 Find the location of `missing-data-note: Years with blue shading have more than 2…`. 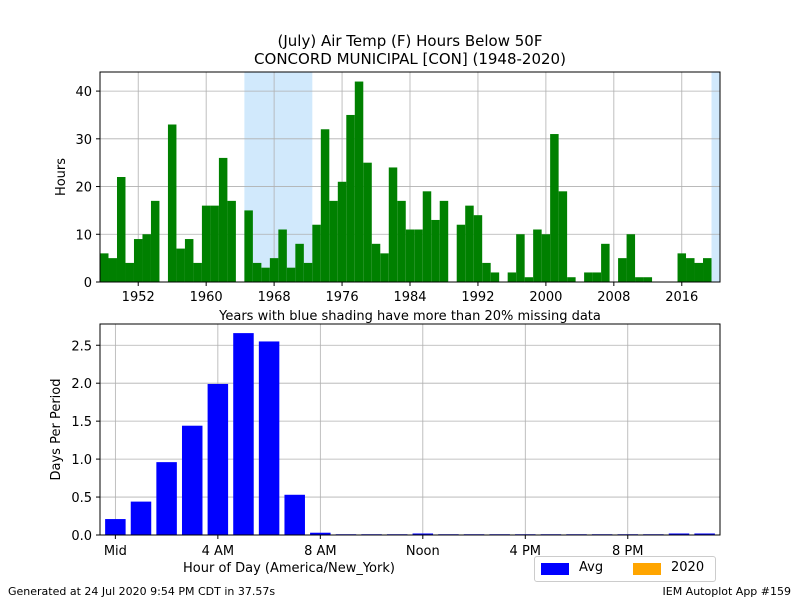

missing-data-note: Years with blue shading have more than 2… is located at coordinates (410, 316).